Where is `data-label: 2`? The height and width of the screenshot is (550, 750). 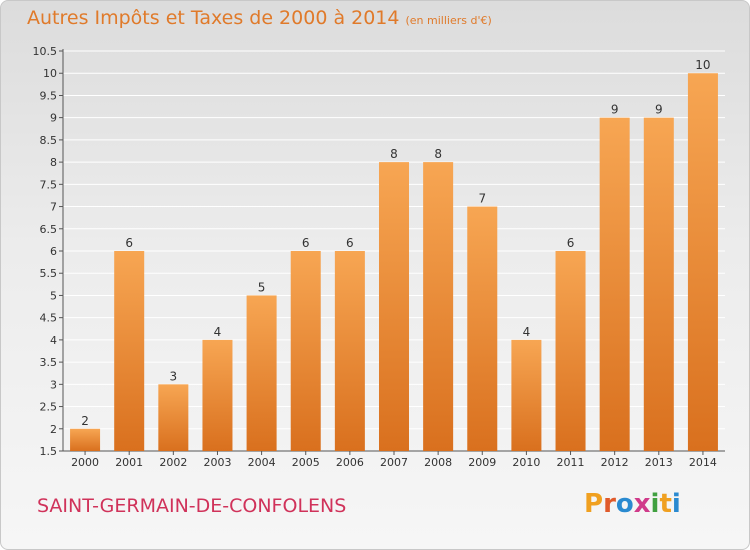
data-label: 2 is located at coordinates (85, 421).